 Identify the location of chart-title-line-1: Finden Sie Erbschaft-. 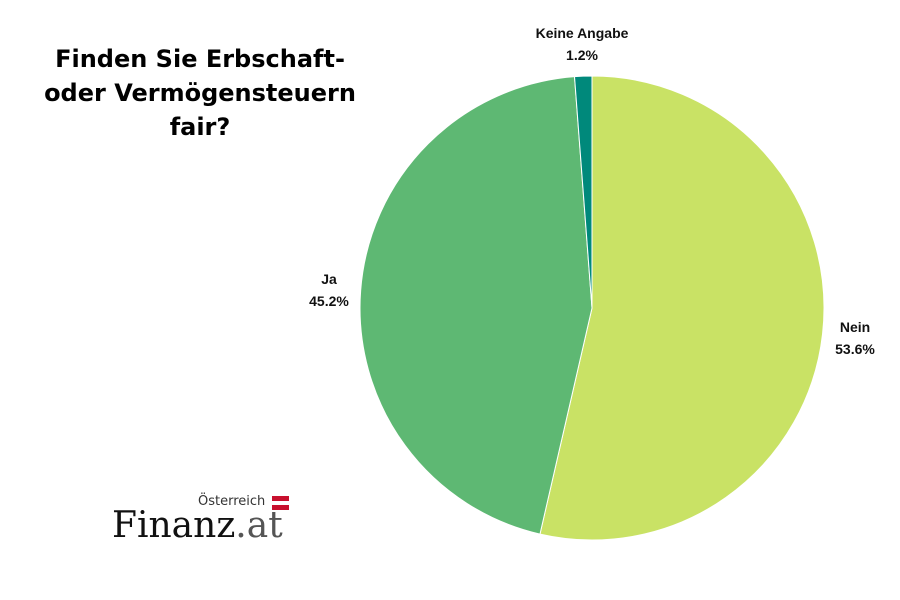
(200, 59).